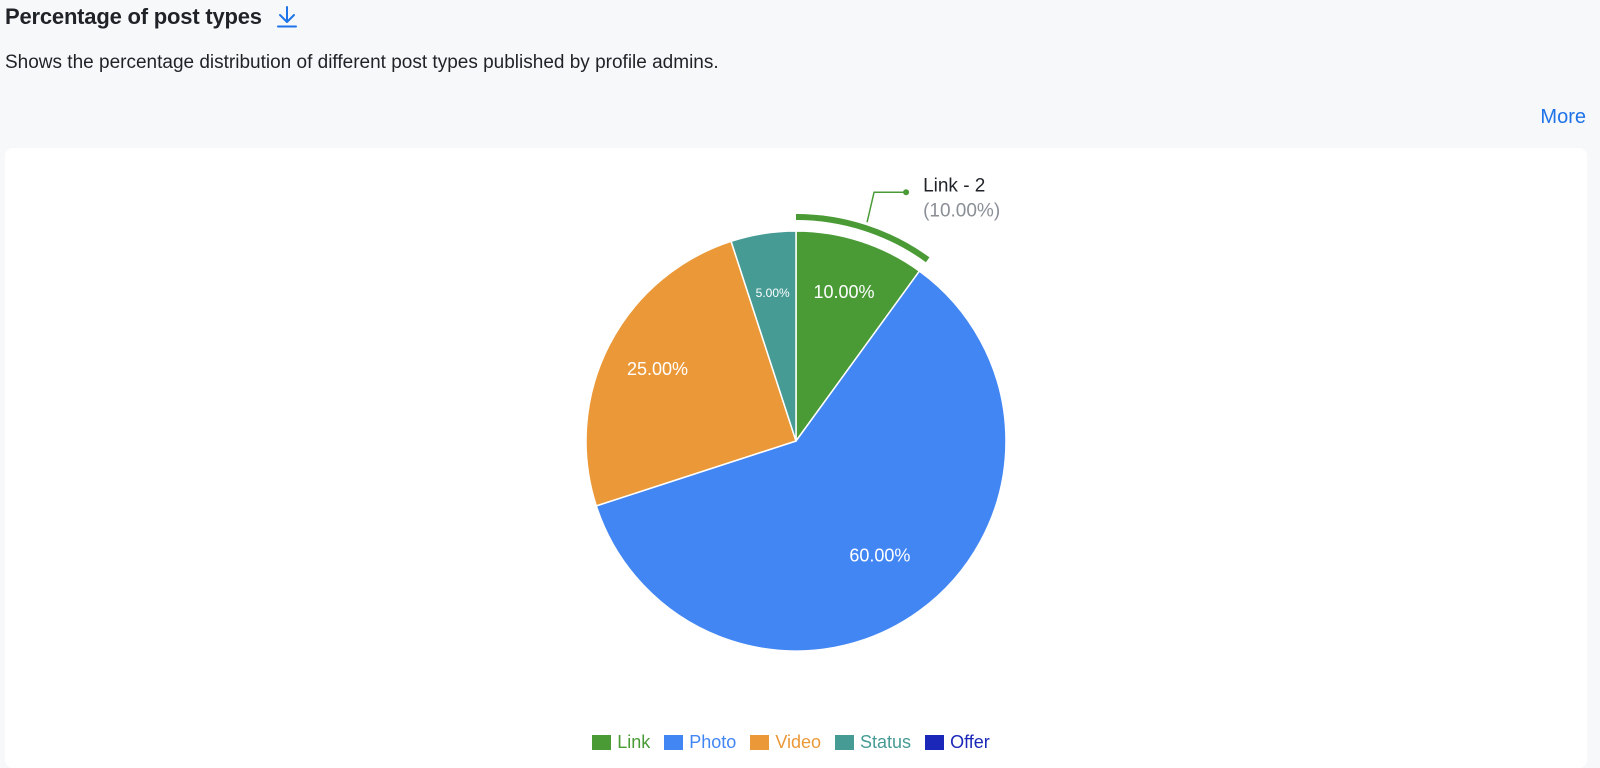  I want to click on legend-label: Video, so click(798, 742).